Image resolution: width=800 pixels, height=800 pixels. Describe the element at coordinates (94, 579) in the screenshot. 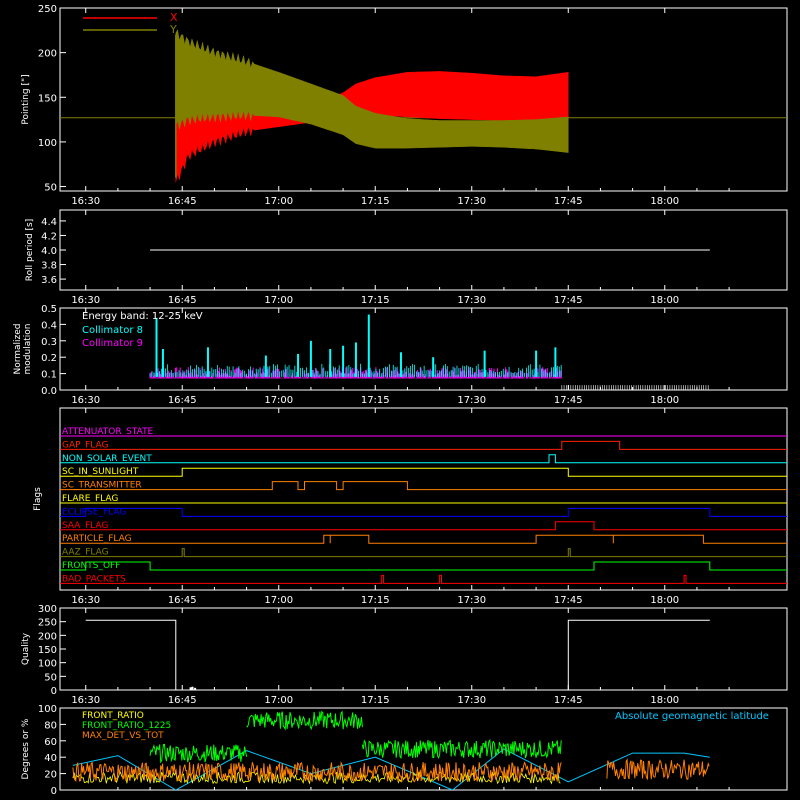

I see `flag-label: BAD_PACKETS` at that location.